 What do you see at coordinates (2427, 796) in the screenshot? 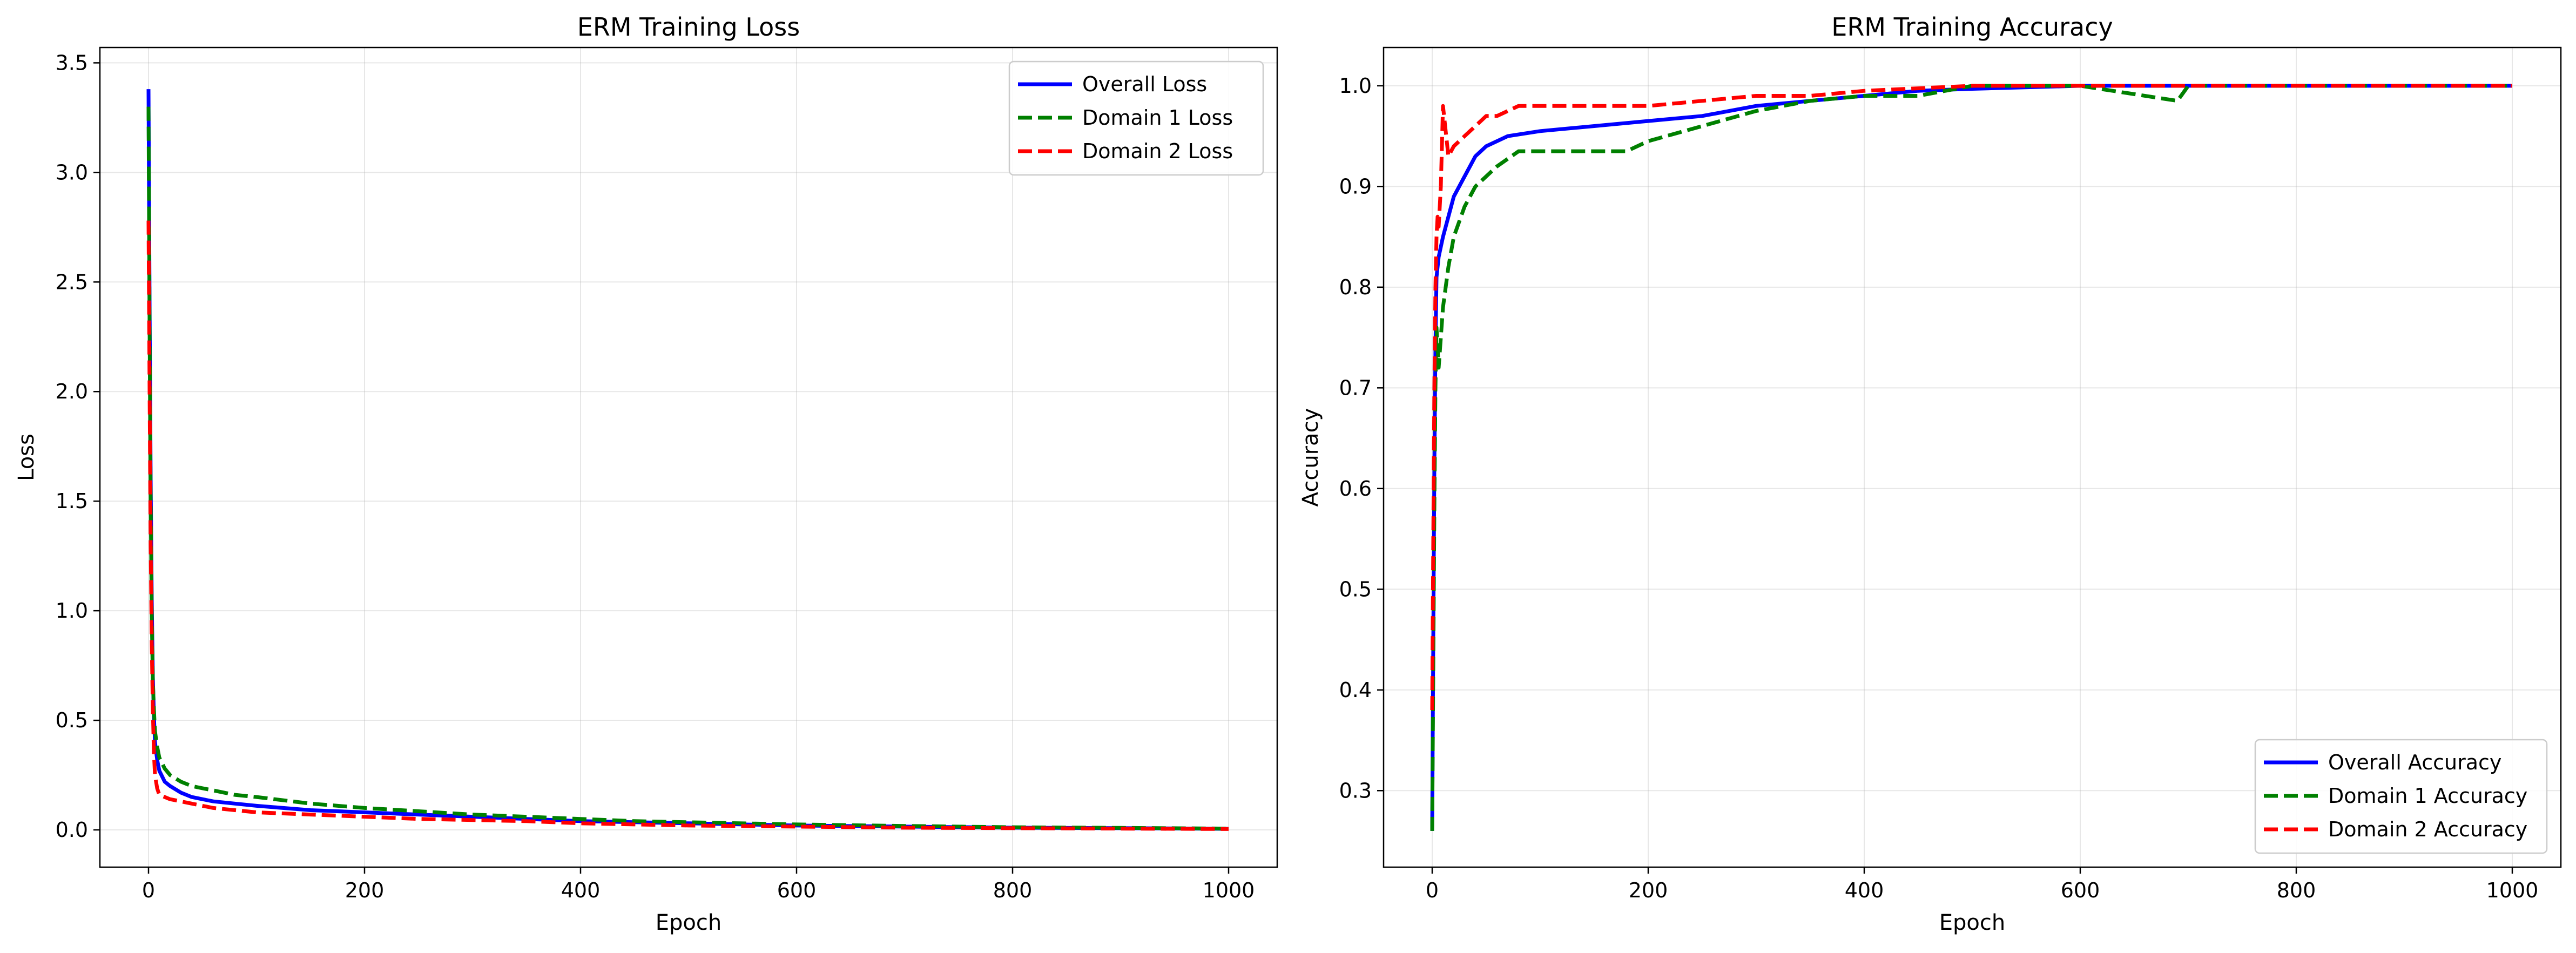
I see `legend-label-2: Domain 1 Accuracy` at bounding box center [2427, 796].